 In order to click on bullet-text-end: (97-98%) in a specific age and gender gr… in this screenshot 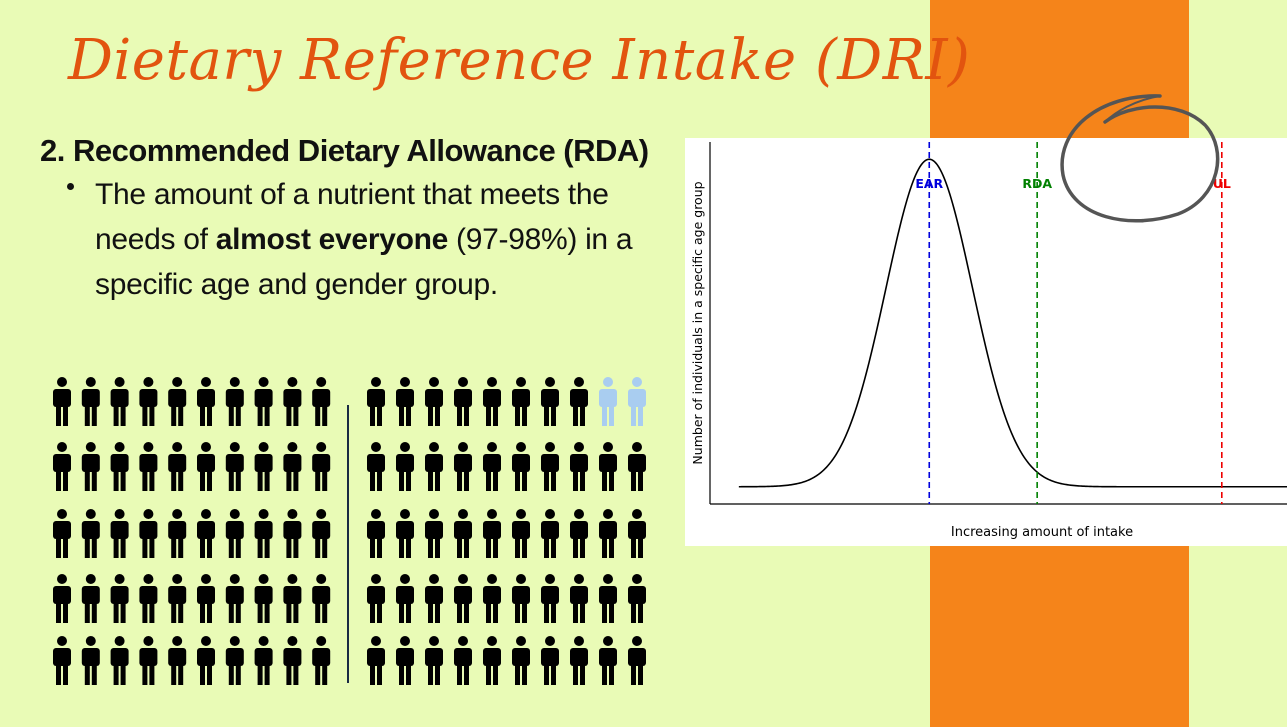, I will do `click(364, 262)`.